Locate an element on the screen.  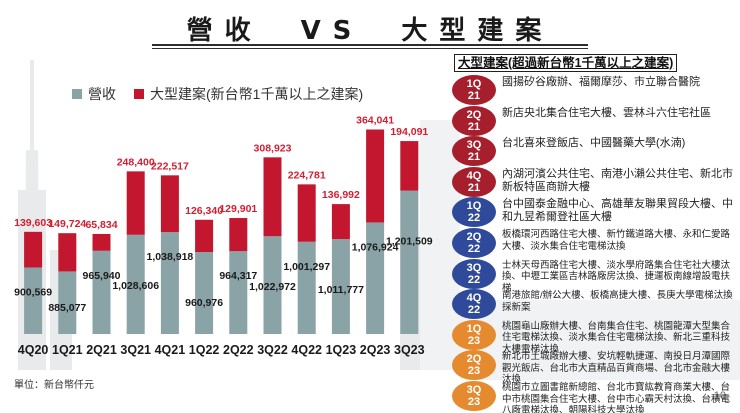
label-project-3Q23: 194,091 is located at coordinates (409, 132).